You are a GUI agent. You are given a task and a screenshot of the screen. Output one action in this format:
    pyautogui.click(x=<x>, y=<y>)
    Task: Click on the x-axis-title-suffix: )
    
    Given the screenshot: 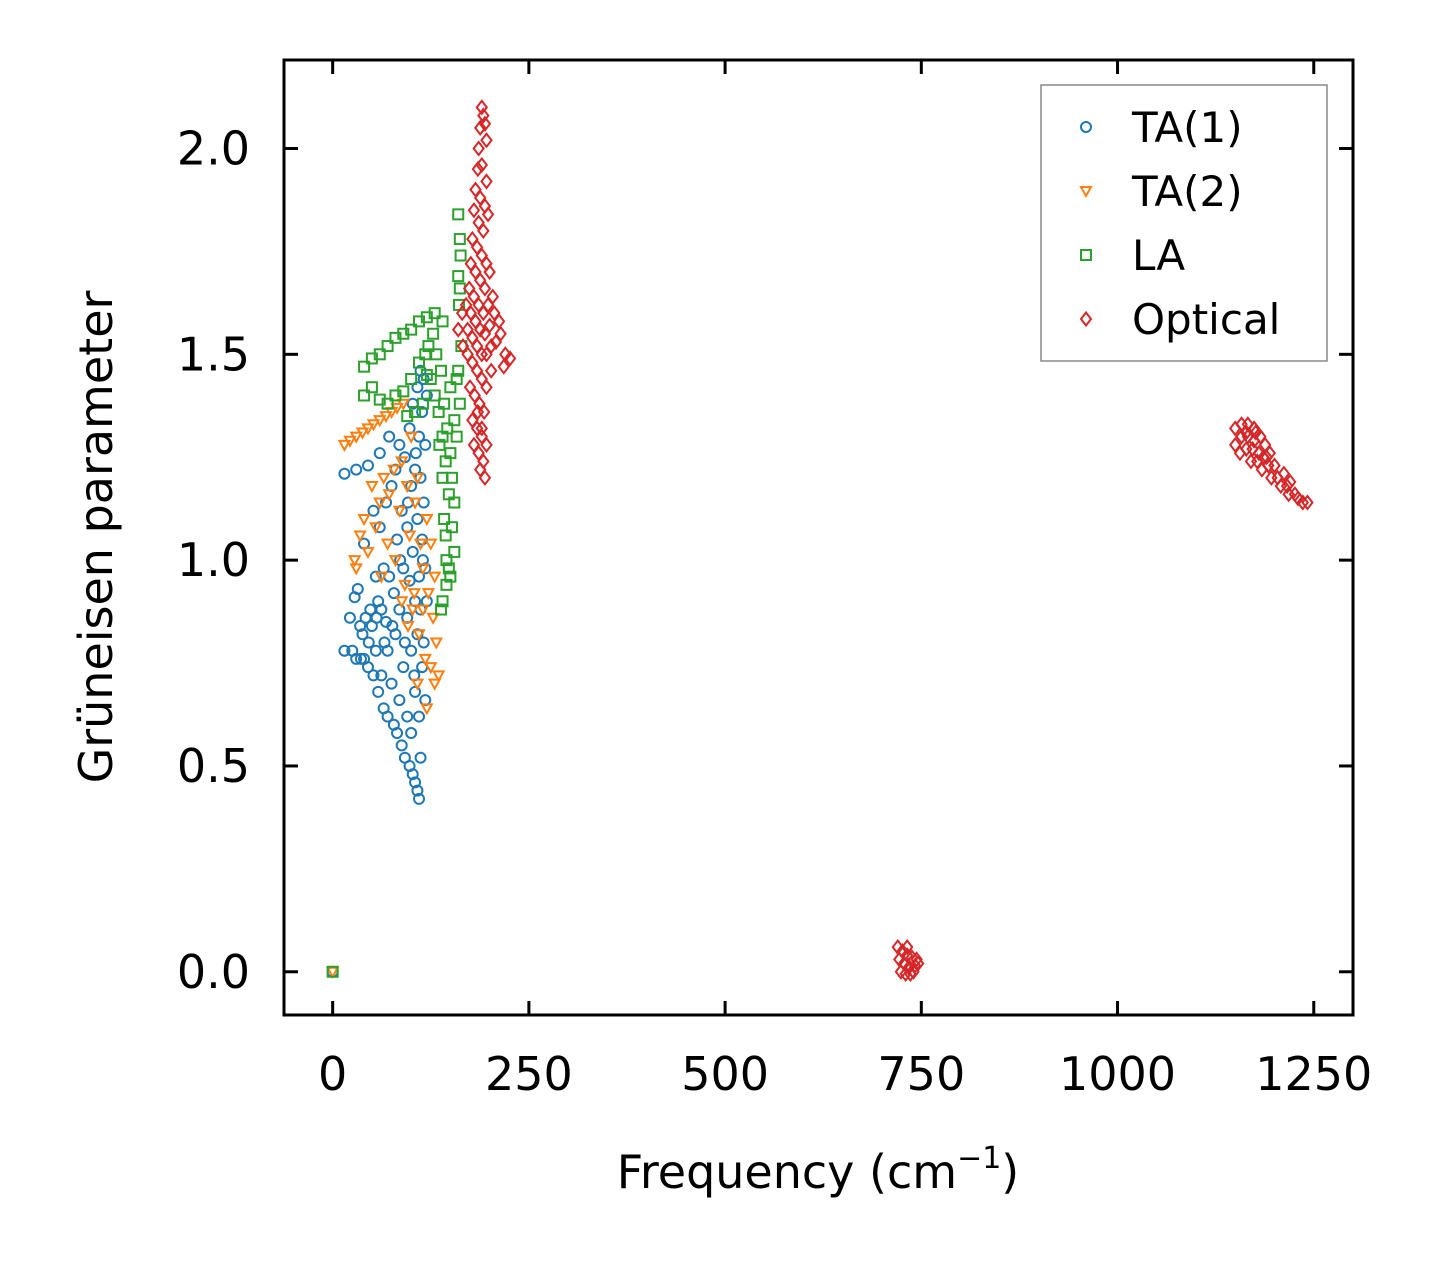 What is the action you would take?
    pyautogui.click(x=1010, y=1172)
    